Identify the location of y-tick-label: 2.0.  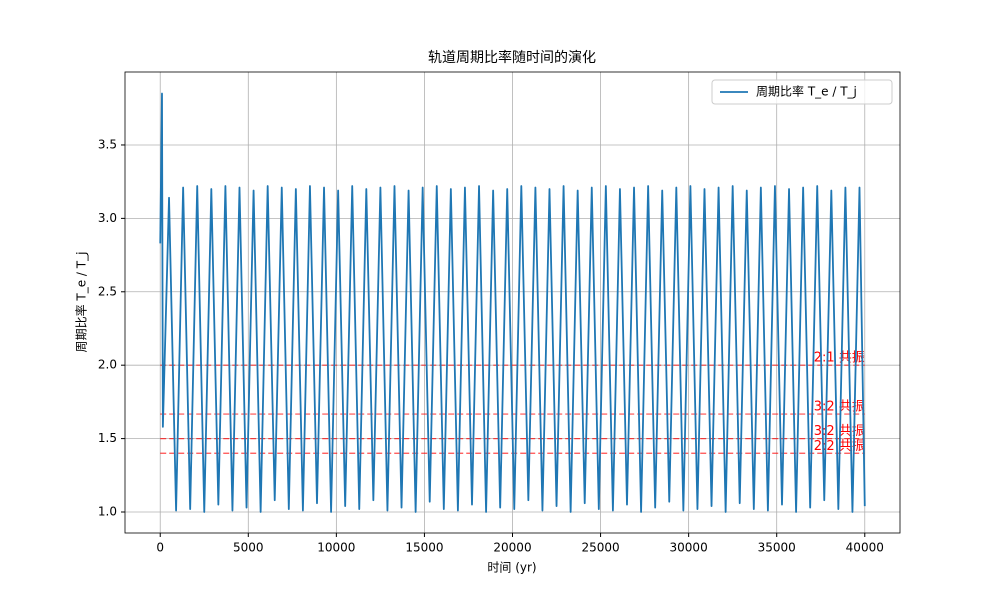
(107, 365).